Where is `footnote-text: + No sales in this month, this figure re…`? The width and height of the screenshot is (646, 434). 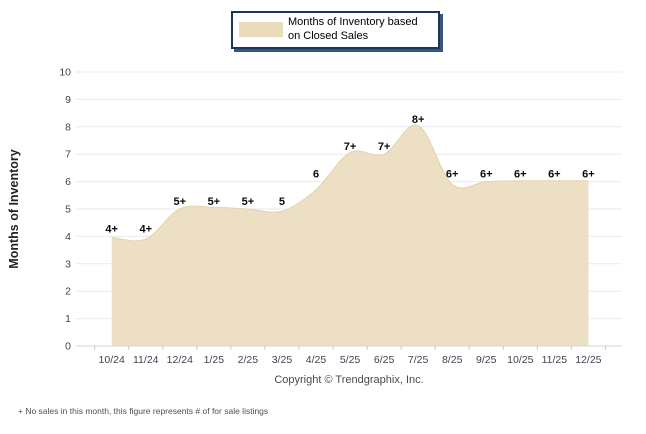
footnote-text: + No sales in this month, this figure re… is located at coordinates (143, 411).